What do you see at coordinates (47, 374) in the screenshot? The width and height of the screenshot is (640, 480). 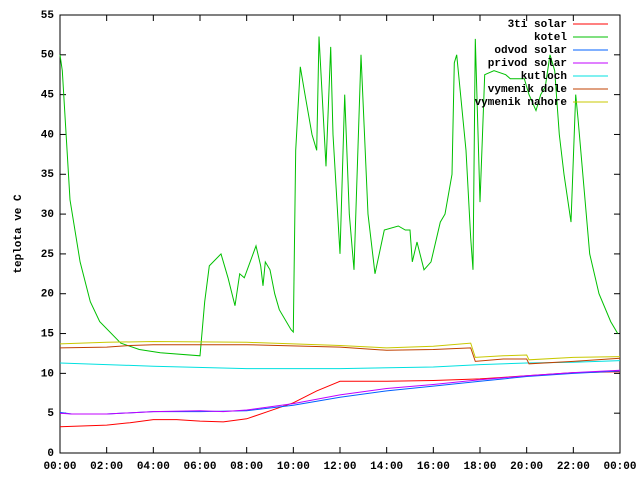 I see `y-tick-label: 10` at bounding box center [47, 374].